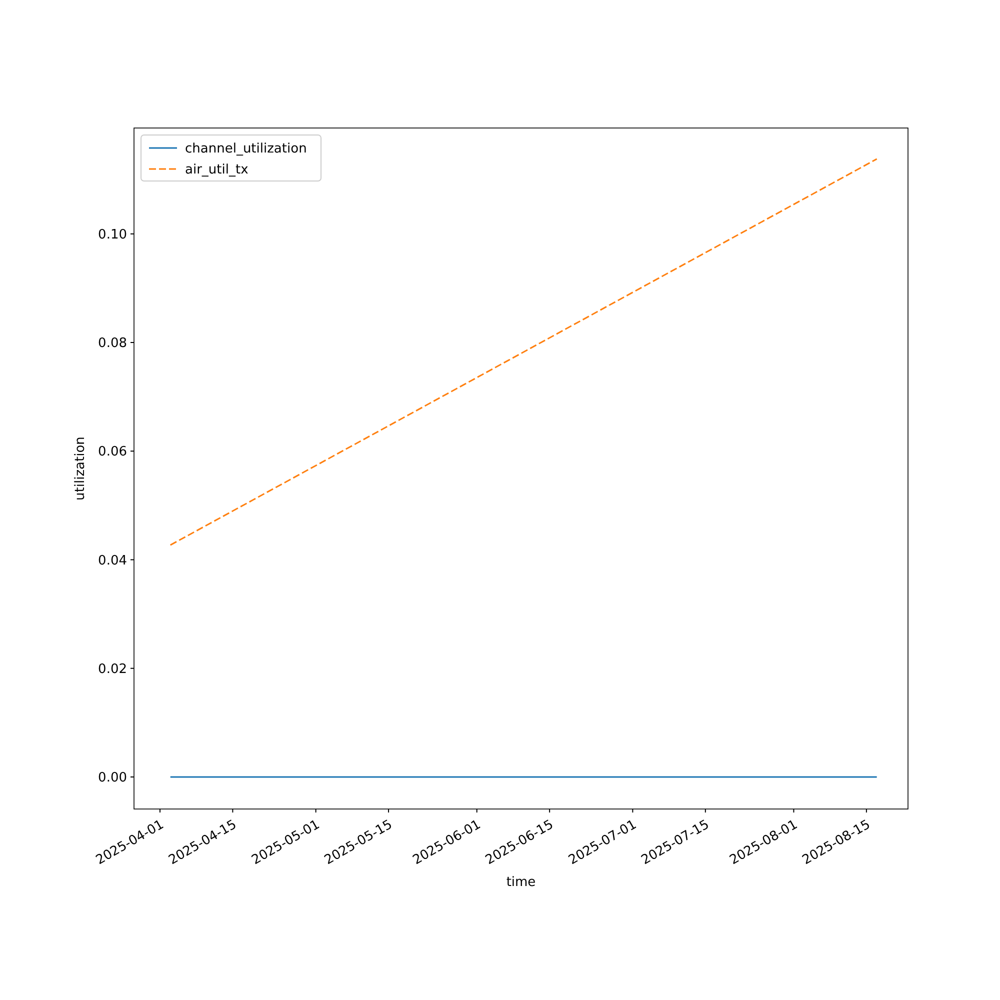  Describe the element at coordinates (112, 344) in the screenshot. I see `y-tick-label: 0.08` at that location.